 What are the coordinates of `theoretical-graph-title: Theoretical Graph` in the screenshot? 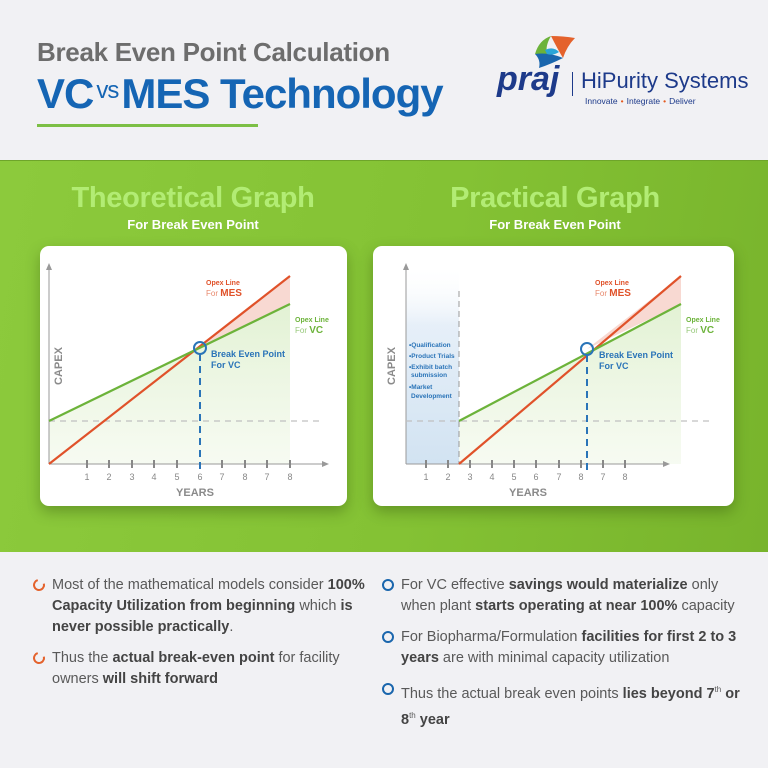 It's located at (193, 198).